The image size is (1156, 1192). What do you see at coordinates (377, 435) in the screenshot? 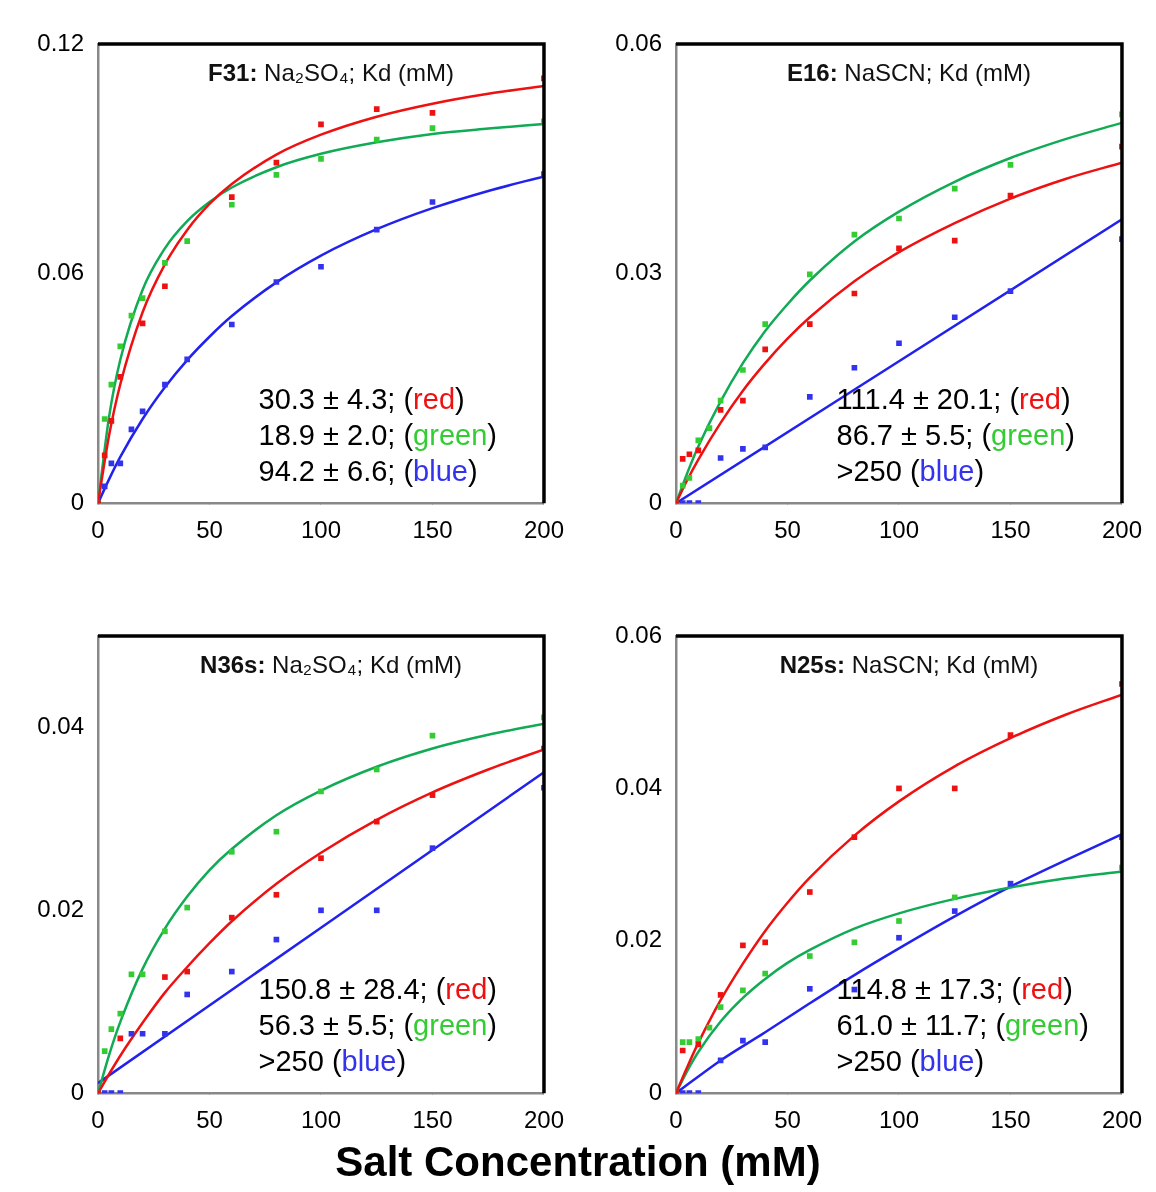
I see `annotation: 18.9 ± 2.0; (green)` at bounding box center [377, 435].